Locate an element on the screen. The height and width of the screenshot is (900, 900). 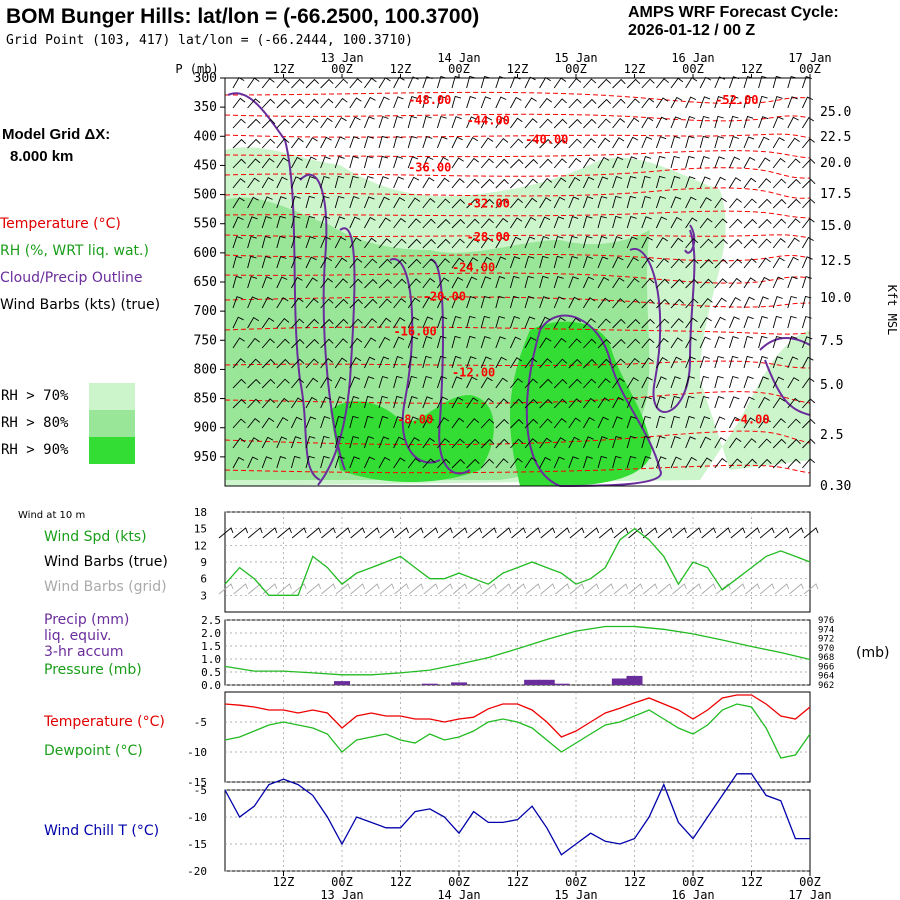
isotherm-label: -20.00 is located at coordinates (444, 297).